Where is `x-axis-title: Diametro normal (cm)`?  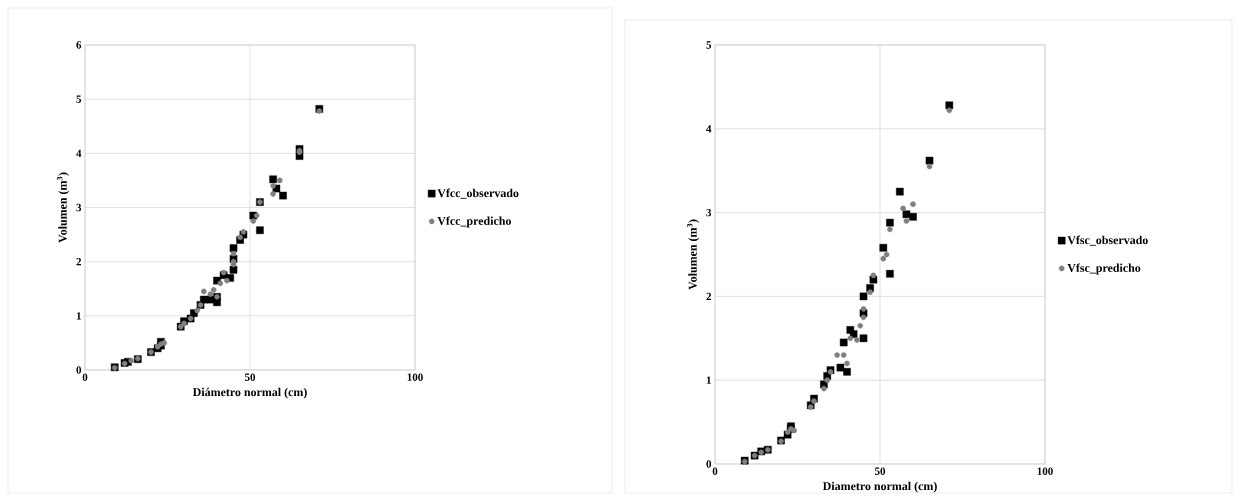 x-axis-title: Diametro normal (cm) is located at coordinates (879, 487).